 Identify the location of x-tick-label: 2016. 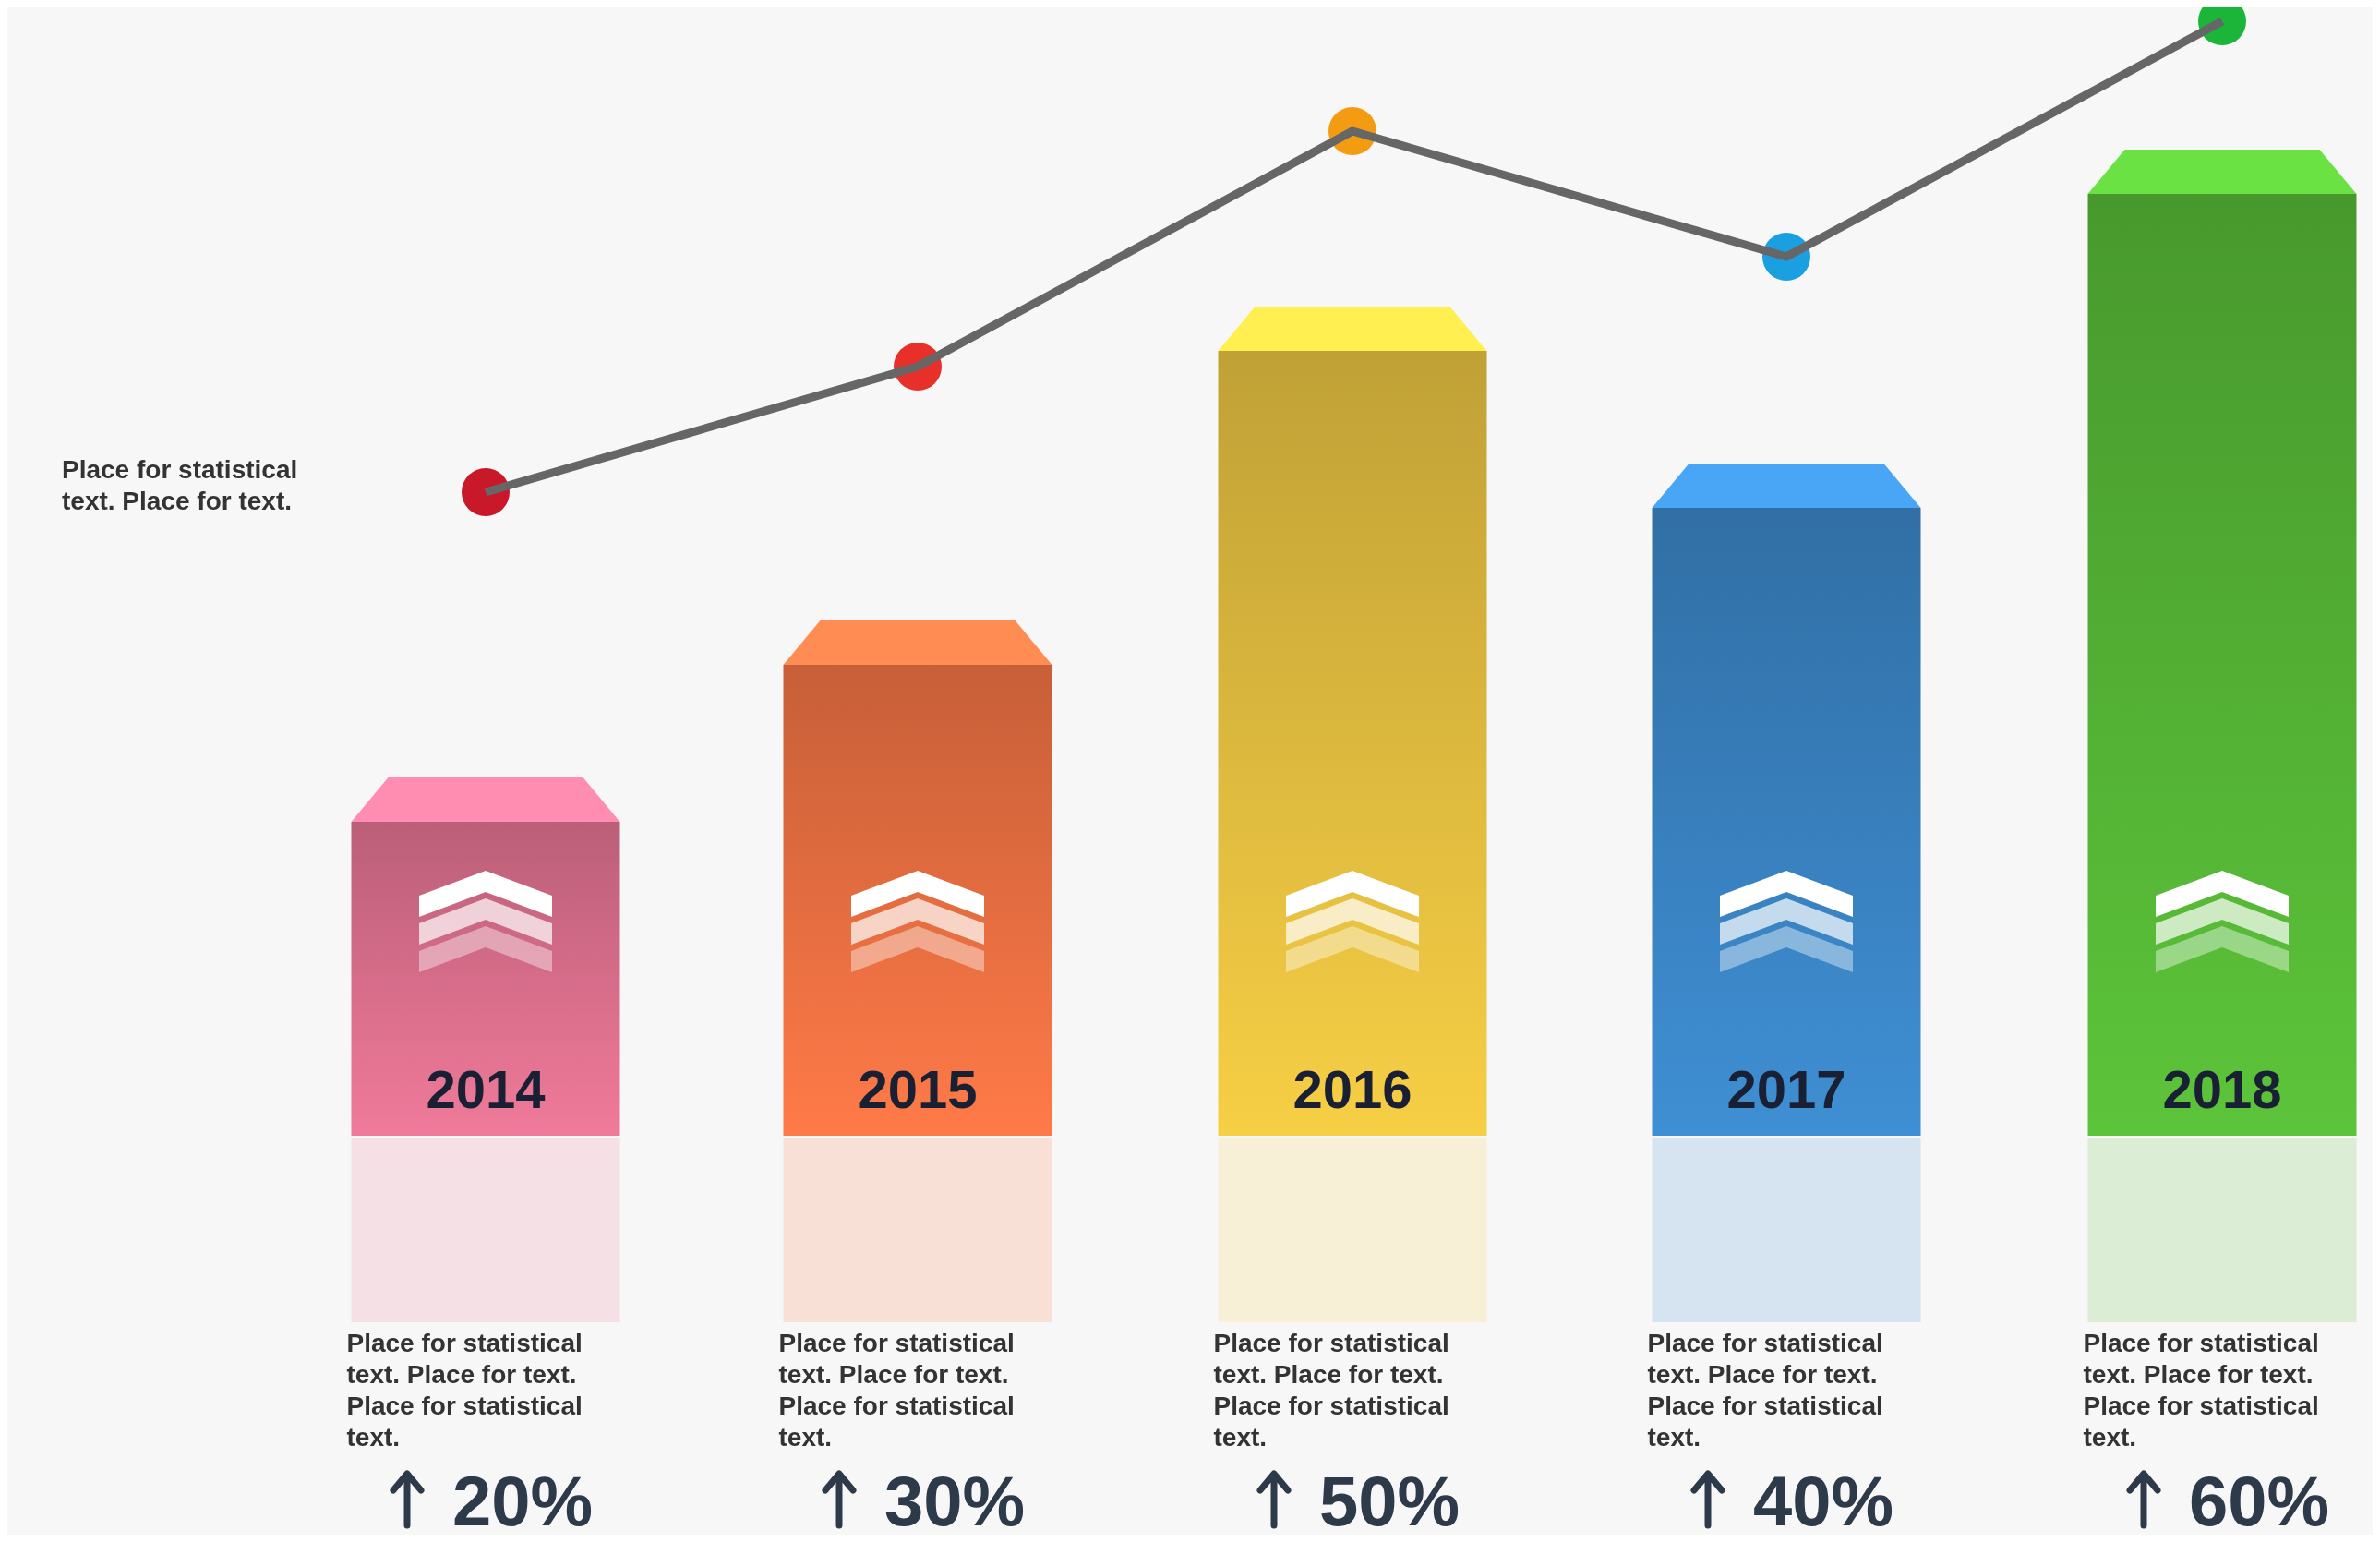
(1352, 1089).